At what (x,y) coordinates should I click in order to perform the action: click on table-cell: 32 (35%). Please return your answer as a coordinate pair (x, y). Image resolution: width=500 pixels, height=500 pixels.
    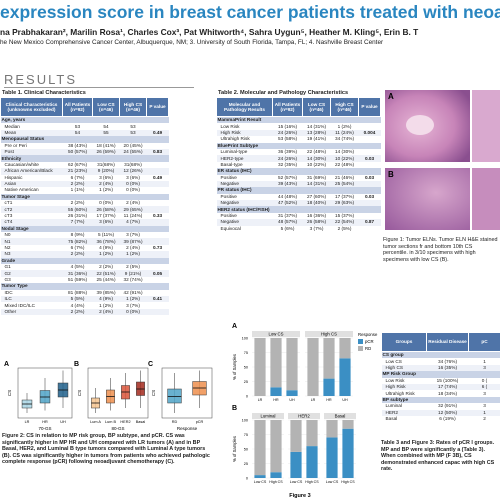
    Looking at the image, I should click on (287, 164).